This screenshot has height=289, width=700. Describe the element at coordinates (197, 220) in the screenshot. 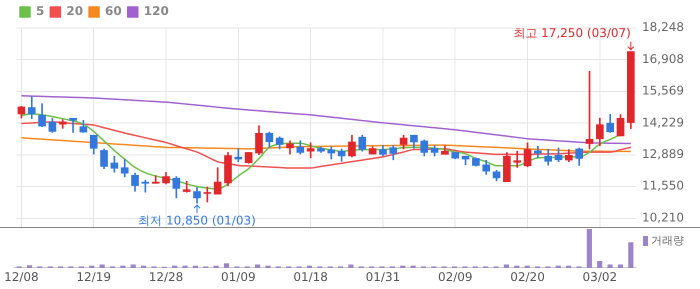

I see `annotation: 최저 10,850 (01/03)` at that location.